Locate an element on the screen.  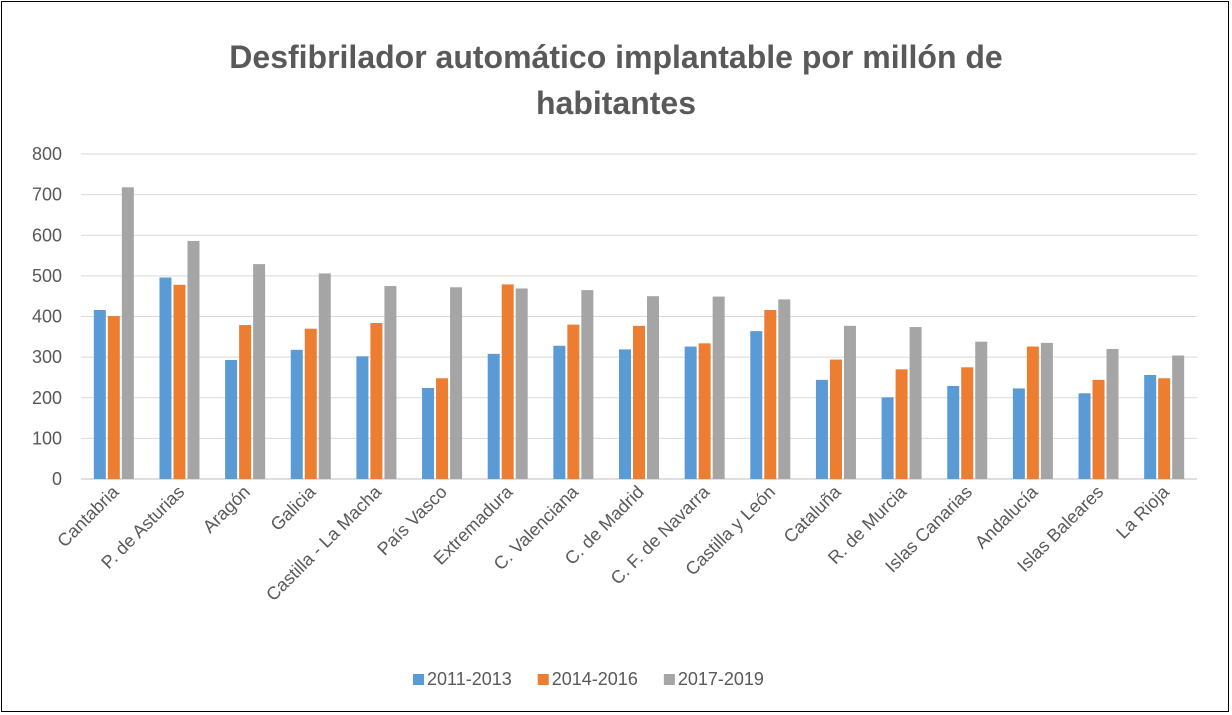
y-tick-label: 100 is located at coordinates (47, 438).